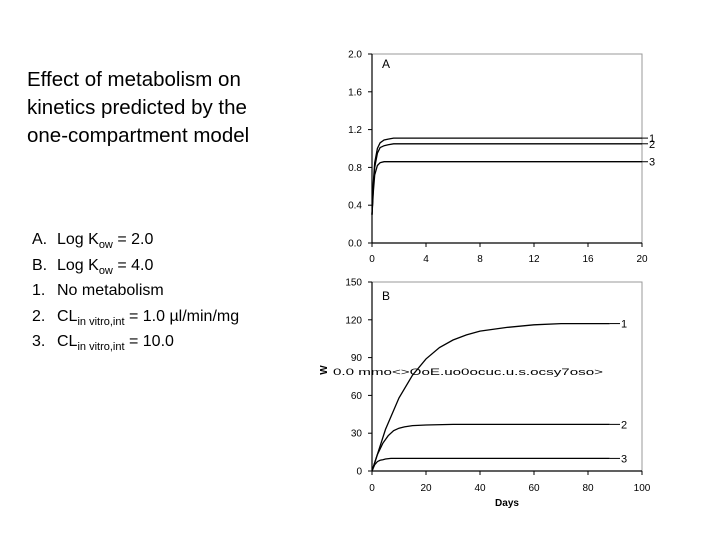  I want to click on legend-key: A., so click(40, 239).